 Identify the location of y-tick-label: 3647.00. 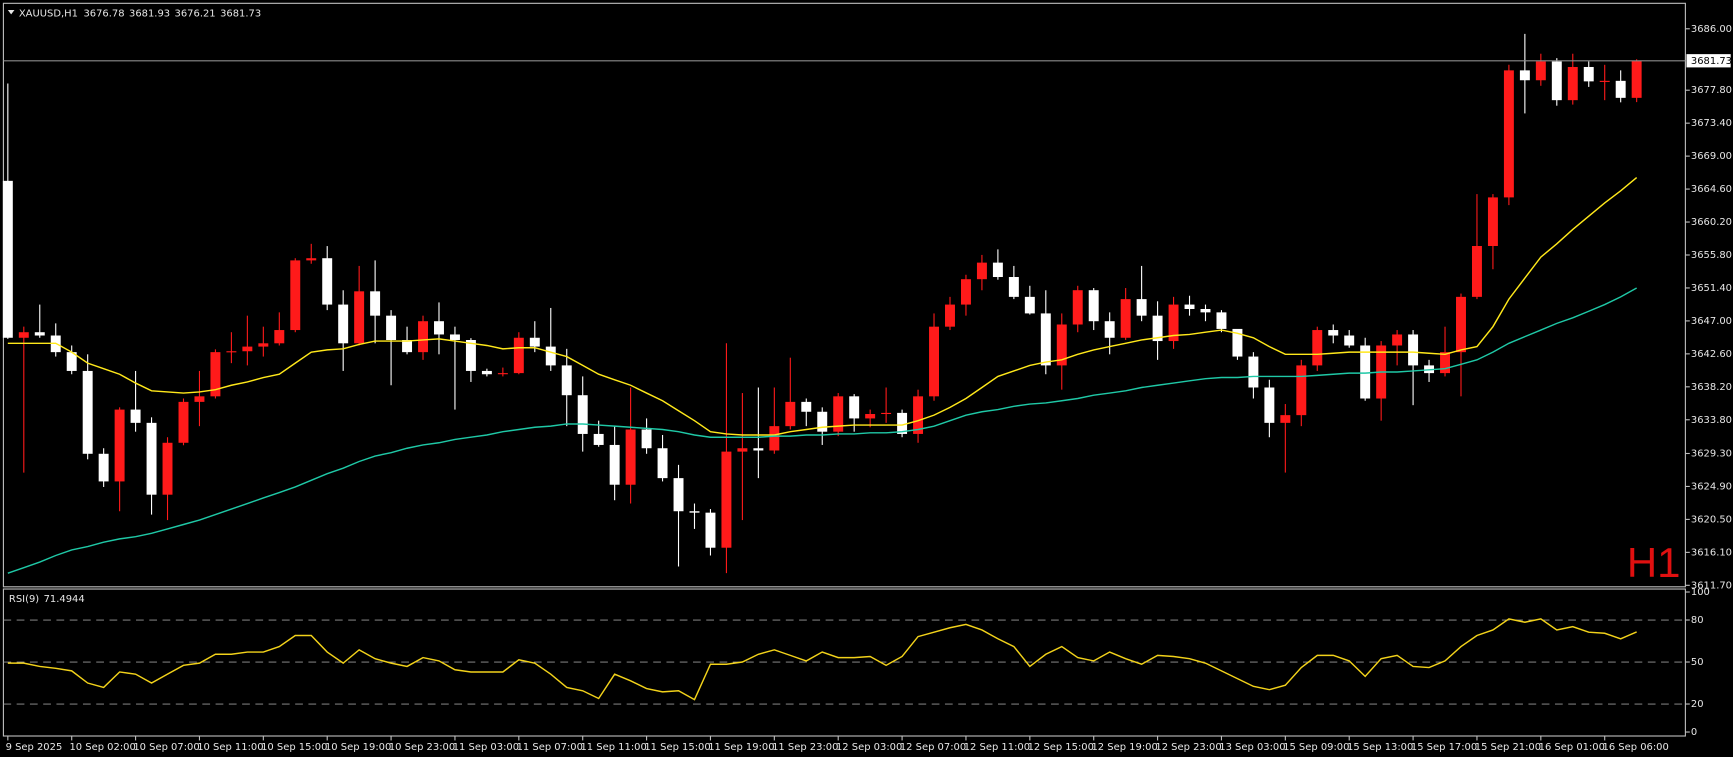
(1711, 321).